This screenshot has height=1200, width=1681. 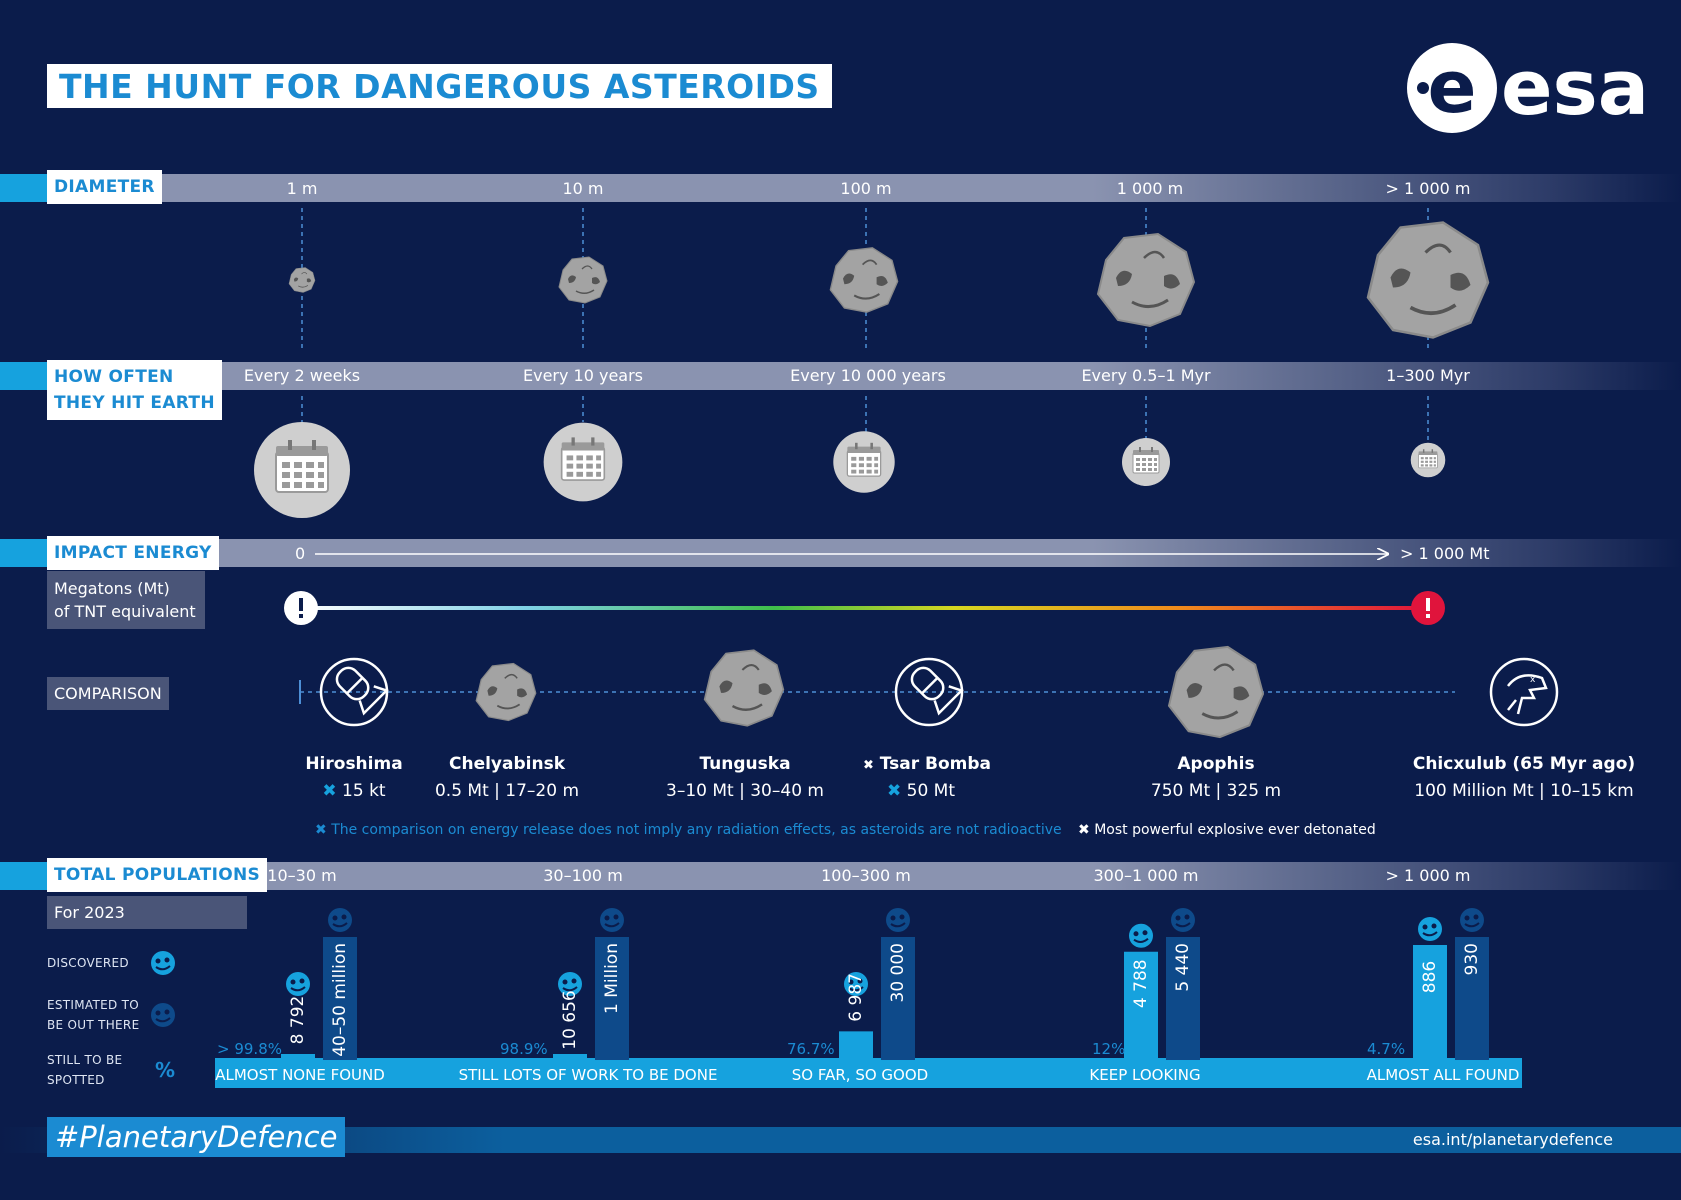 I want to click on diameter-1m: 1 m, so click(x=302, y=188).